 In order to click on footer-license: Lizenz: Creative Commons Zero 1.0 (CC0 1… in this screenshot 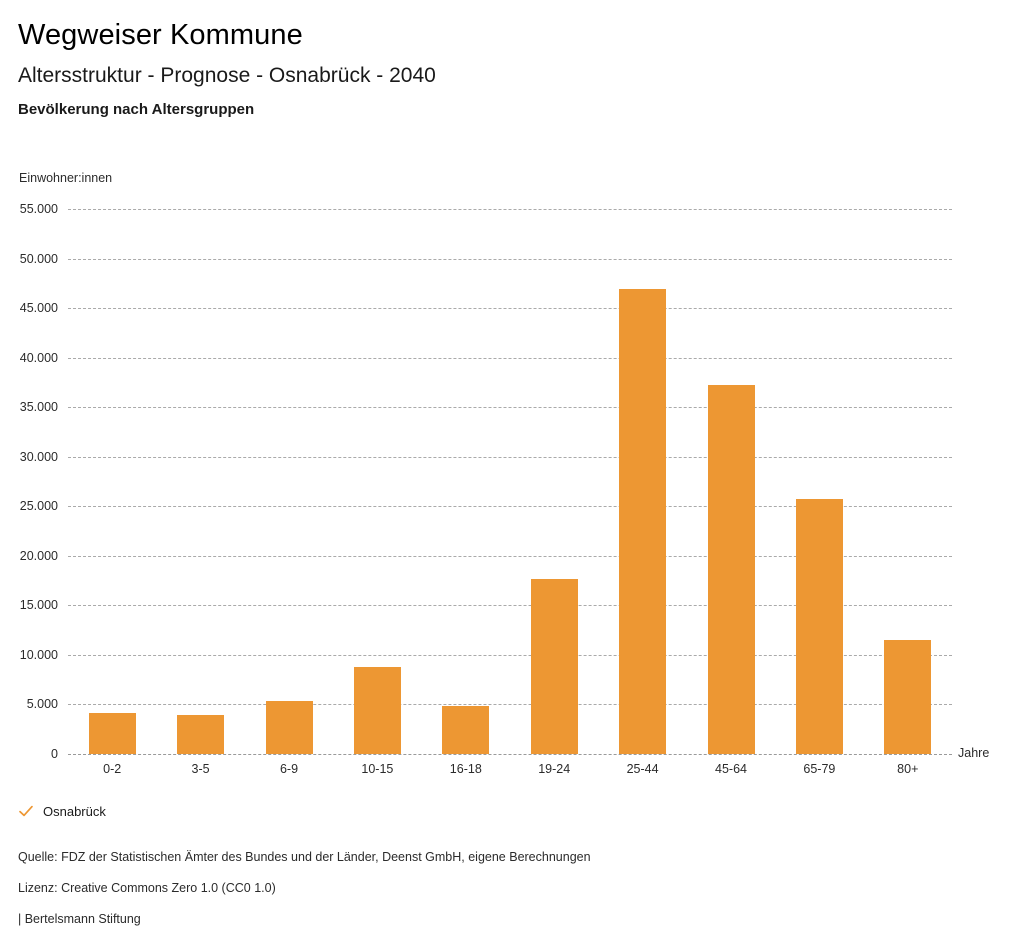, I will do `click(147, 888)`.